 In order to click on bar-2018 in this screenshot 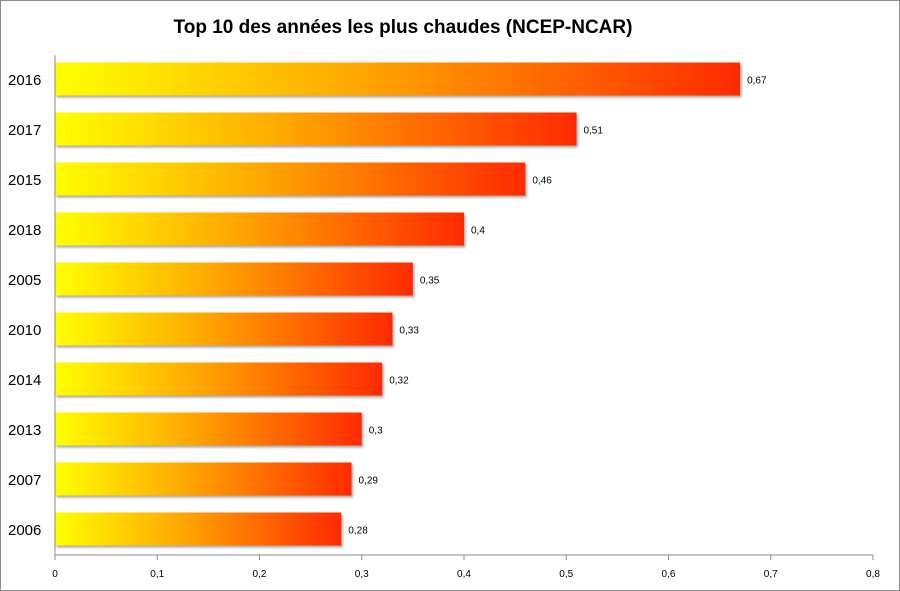, I will do `click(259, 229)`.